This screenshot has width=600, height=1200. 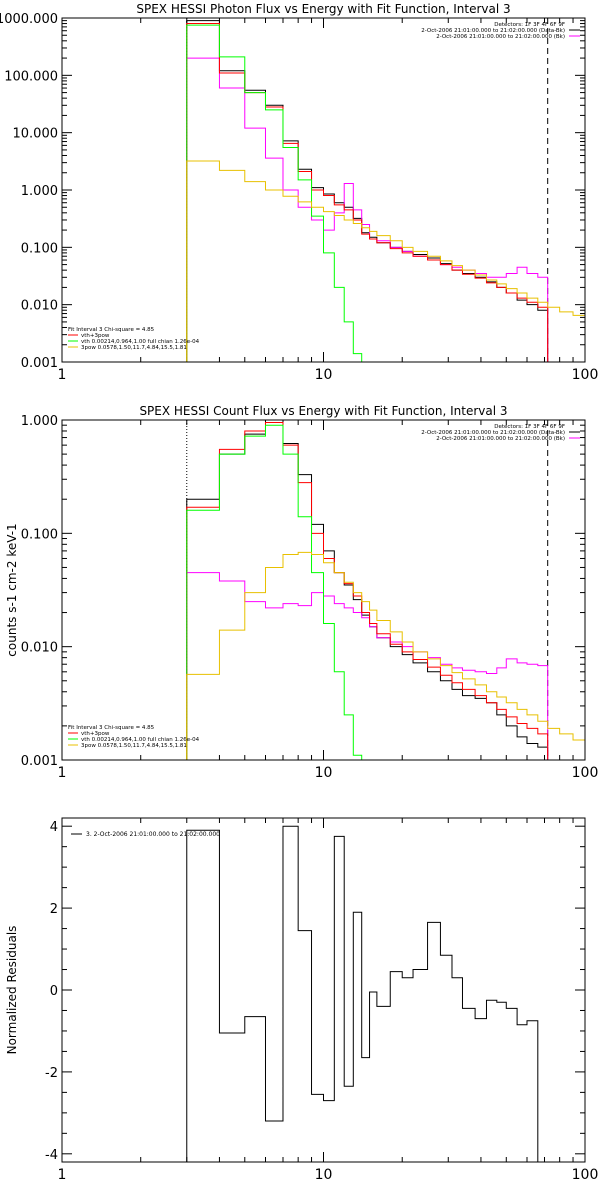 What do you see at coordinates (51, 1155) in the screenshot?
I see `y-tick-label: -4` at bounding box center [51, 1155].